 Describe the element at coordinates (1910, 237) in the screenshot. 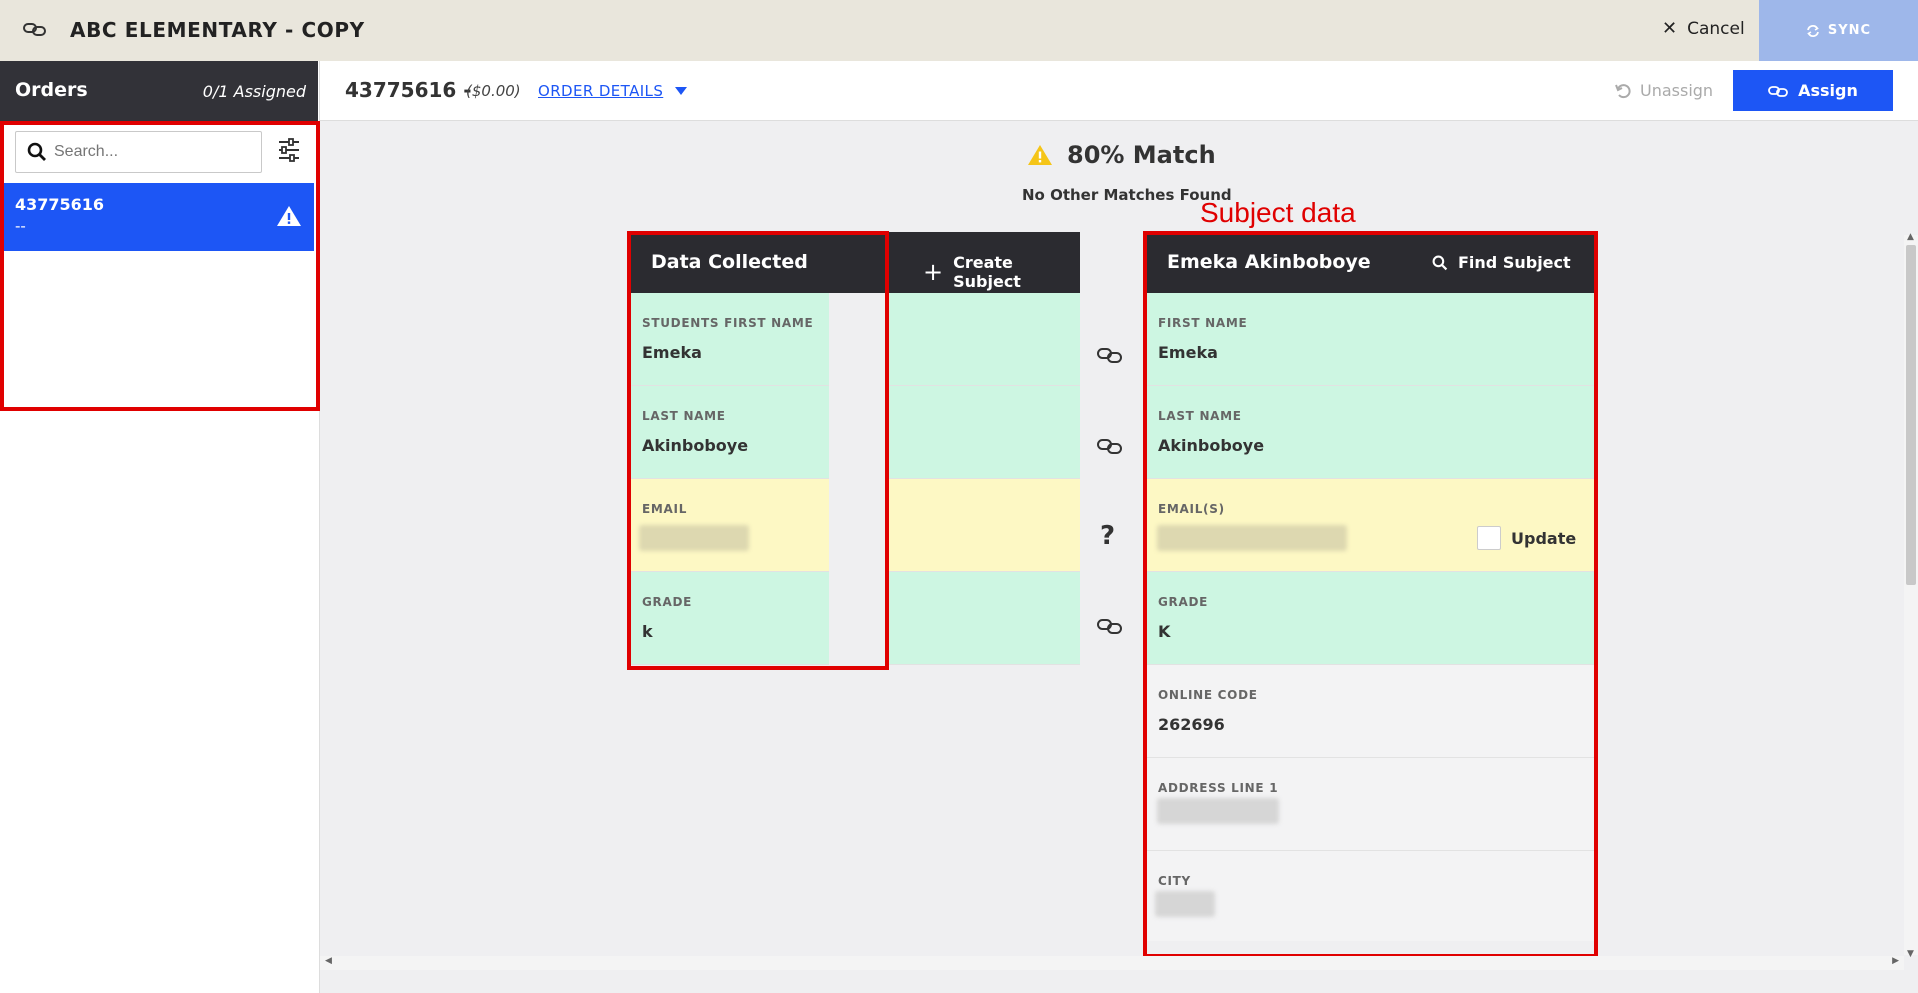

I see `scroll-up-icon: ▲` at that location.